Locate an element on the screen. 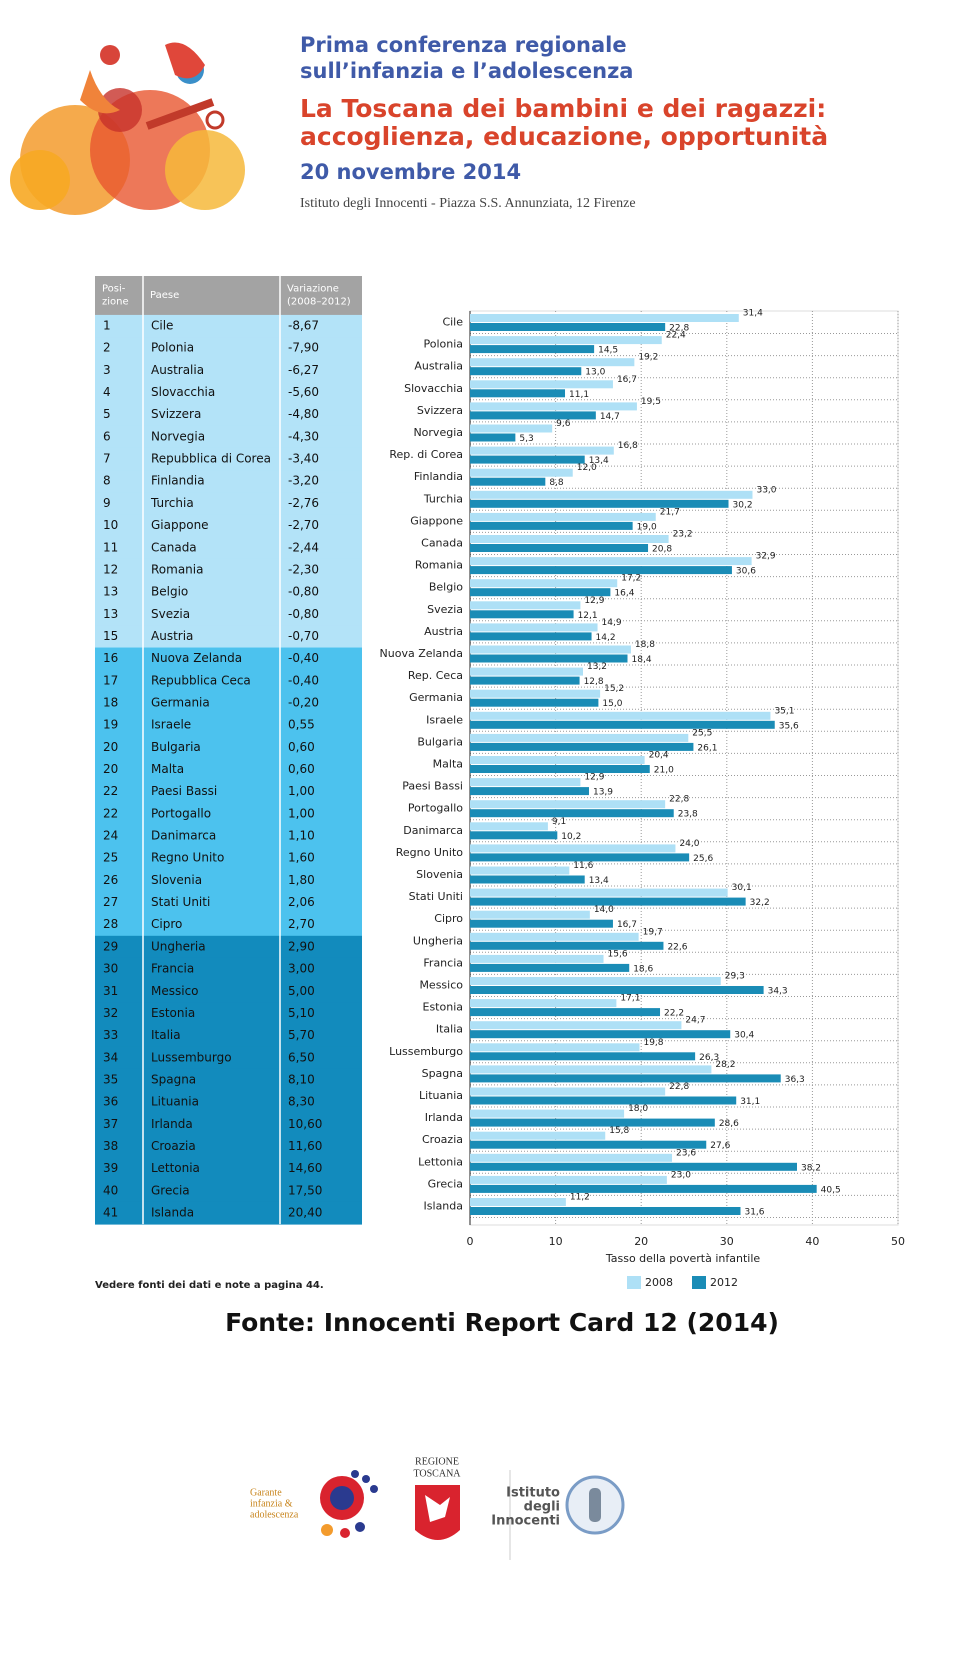  table-cell: -7,90 is located at coordinates (303, 348).